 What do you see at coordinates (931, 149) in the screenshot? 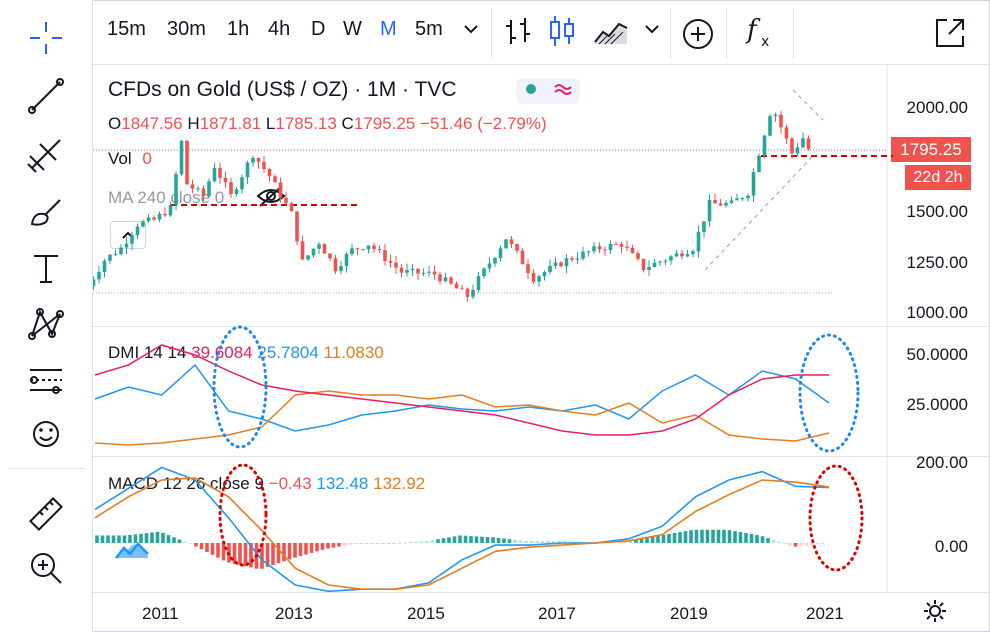
I see `last-price-tag: 1795.25` at bounding box center [931, 149].